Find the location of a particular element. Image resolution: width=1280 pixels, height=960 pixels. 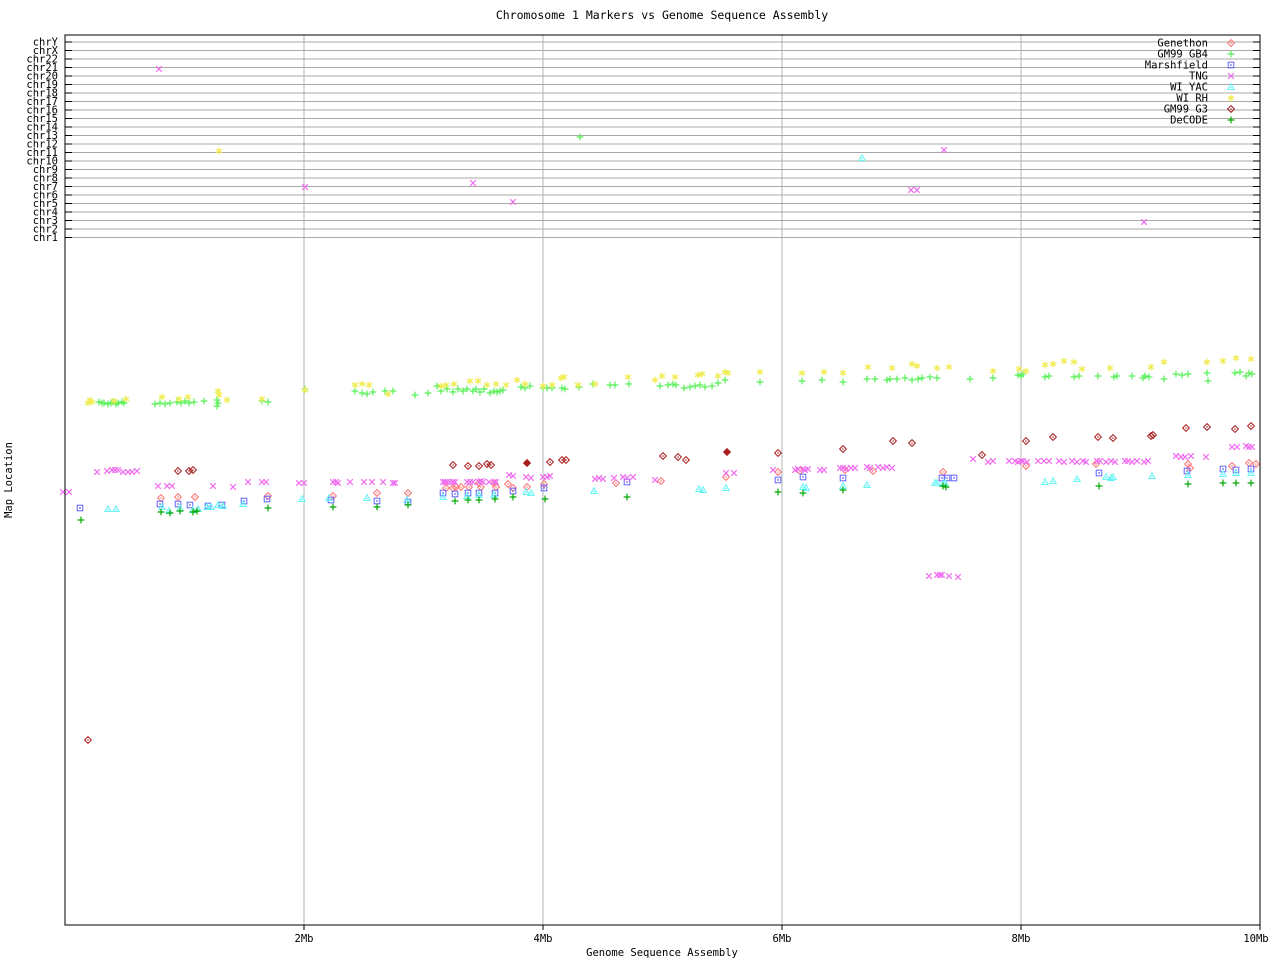

legend-entry-genethon: Genethon is located at coordinates (1196, 44).